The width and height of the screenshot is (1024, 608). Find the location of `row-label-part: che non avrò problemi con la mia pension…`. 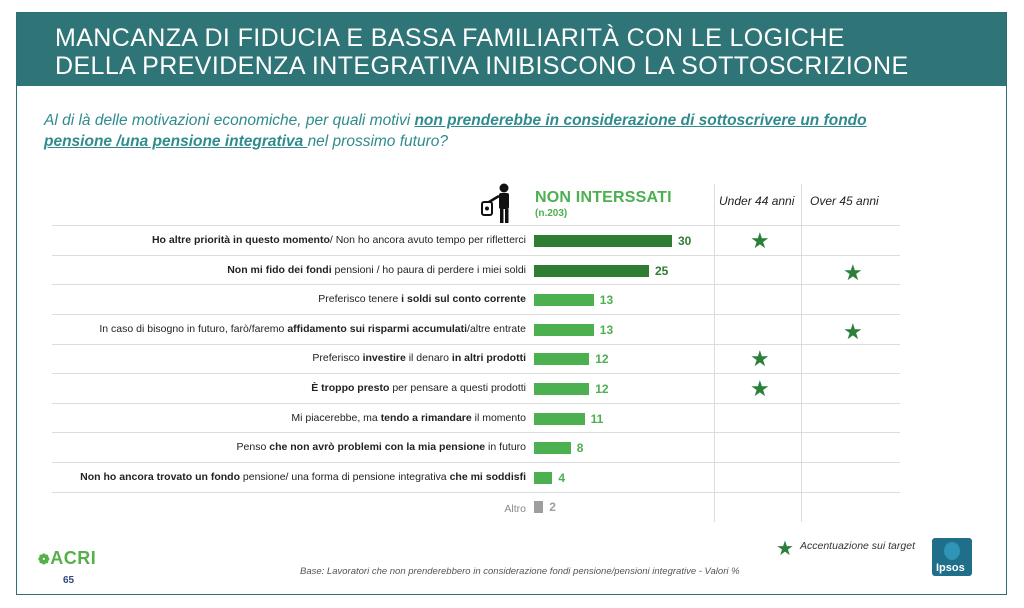

row-label-part: che non avrò problemi con la mia pension… is located at coordinates (377, 447).